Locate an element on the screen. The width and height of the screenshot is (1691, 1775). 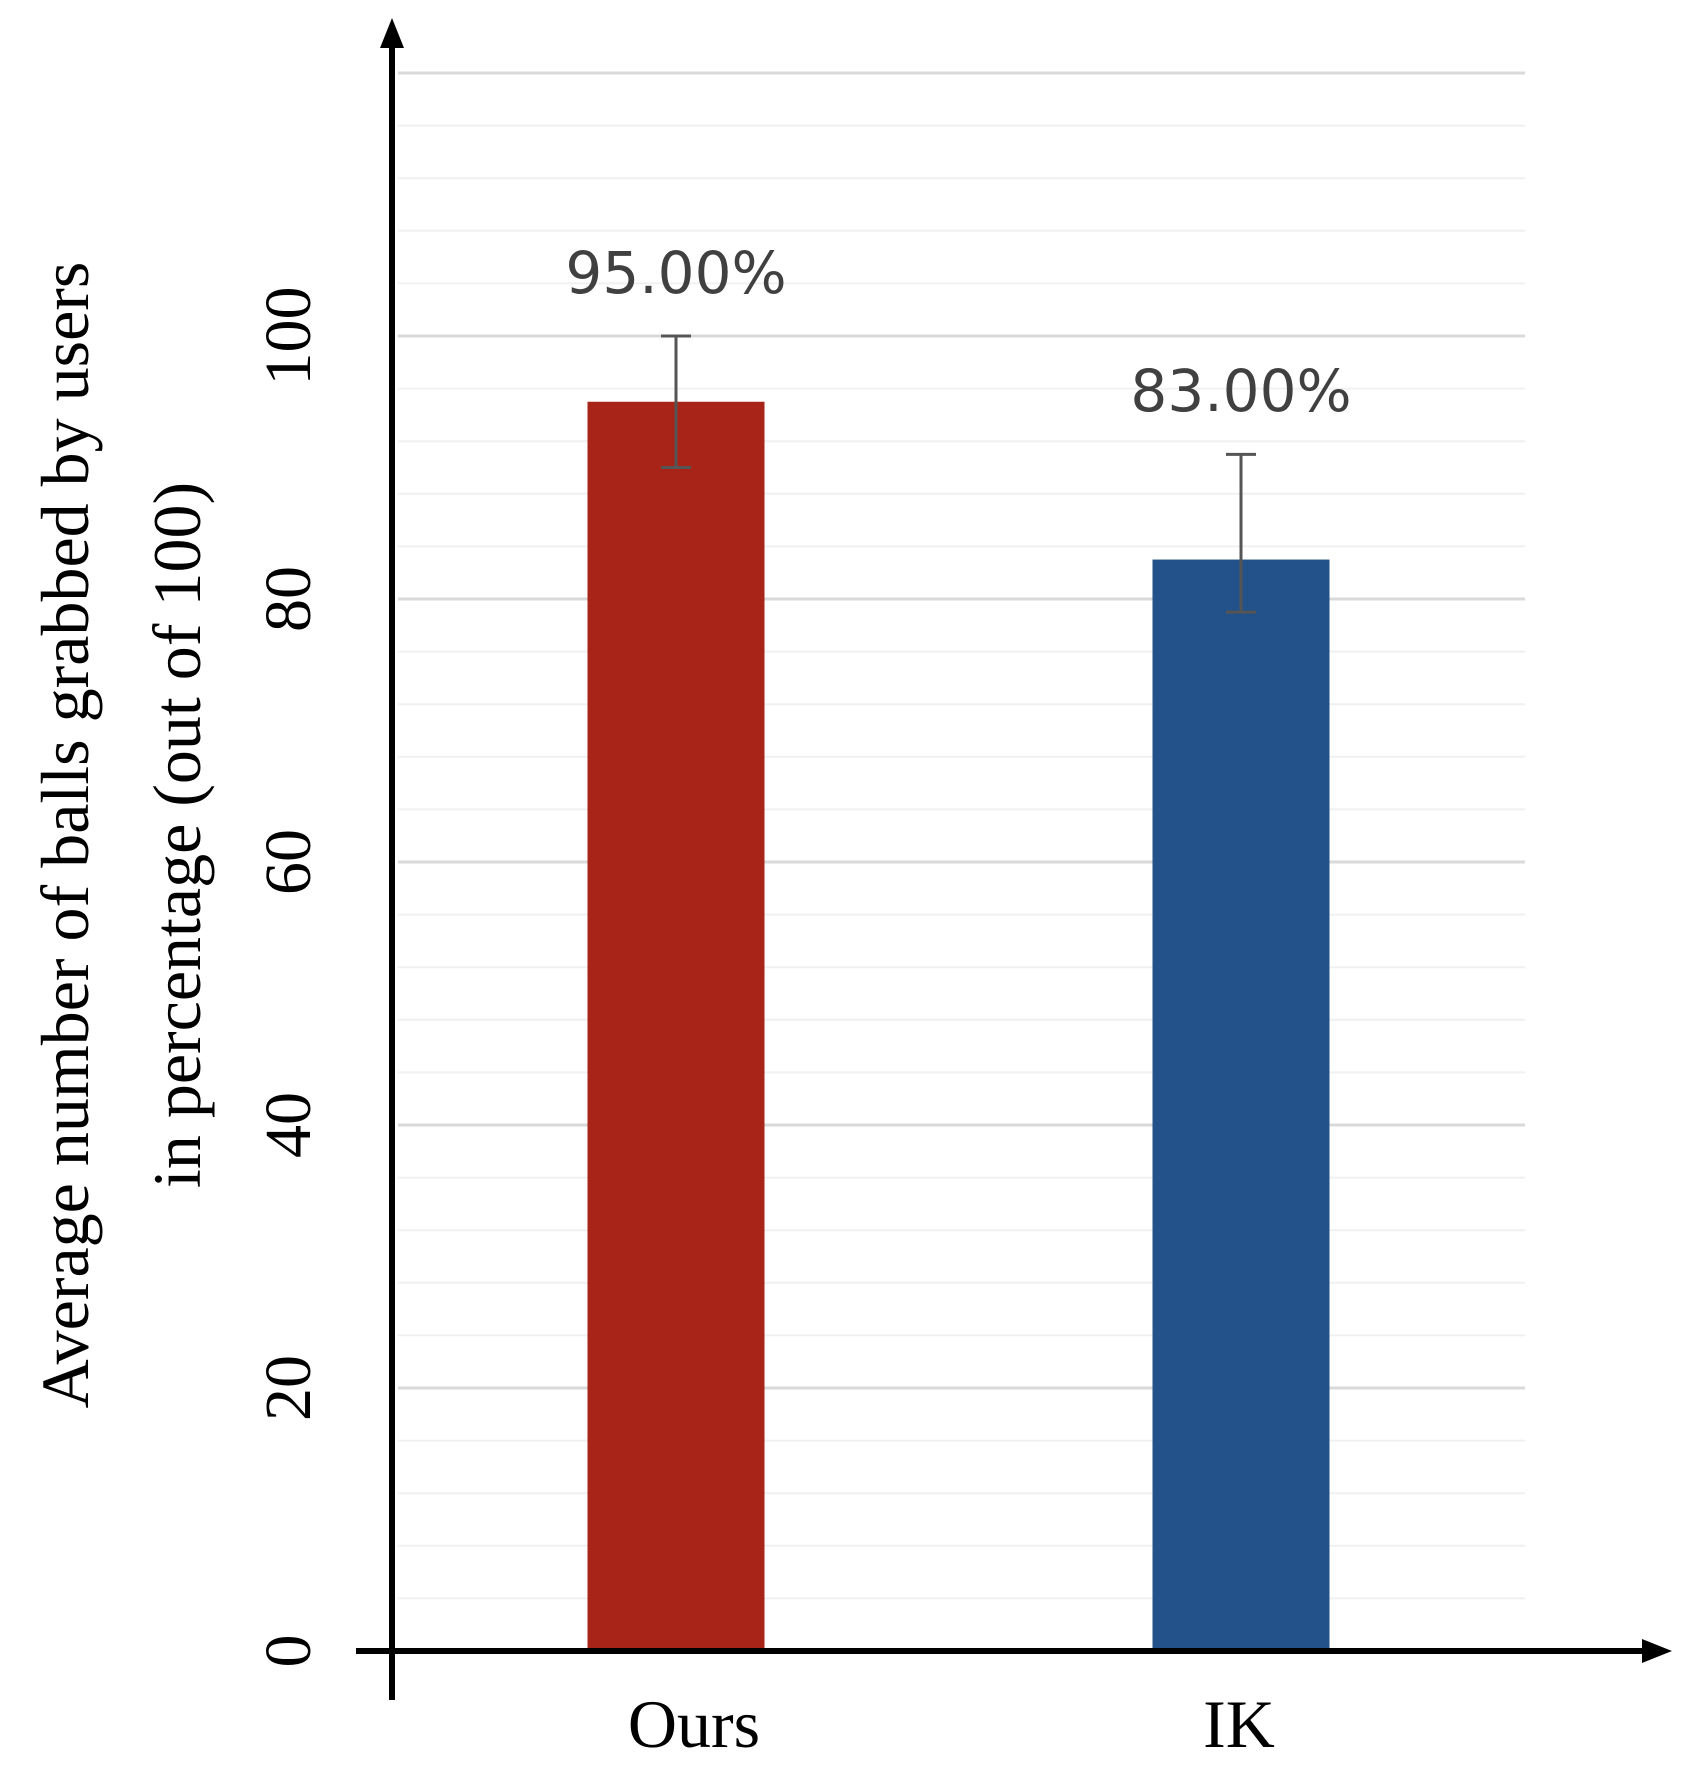
data-labels: 95.00% 83.00% is located at coordinates (958, 332).